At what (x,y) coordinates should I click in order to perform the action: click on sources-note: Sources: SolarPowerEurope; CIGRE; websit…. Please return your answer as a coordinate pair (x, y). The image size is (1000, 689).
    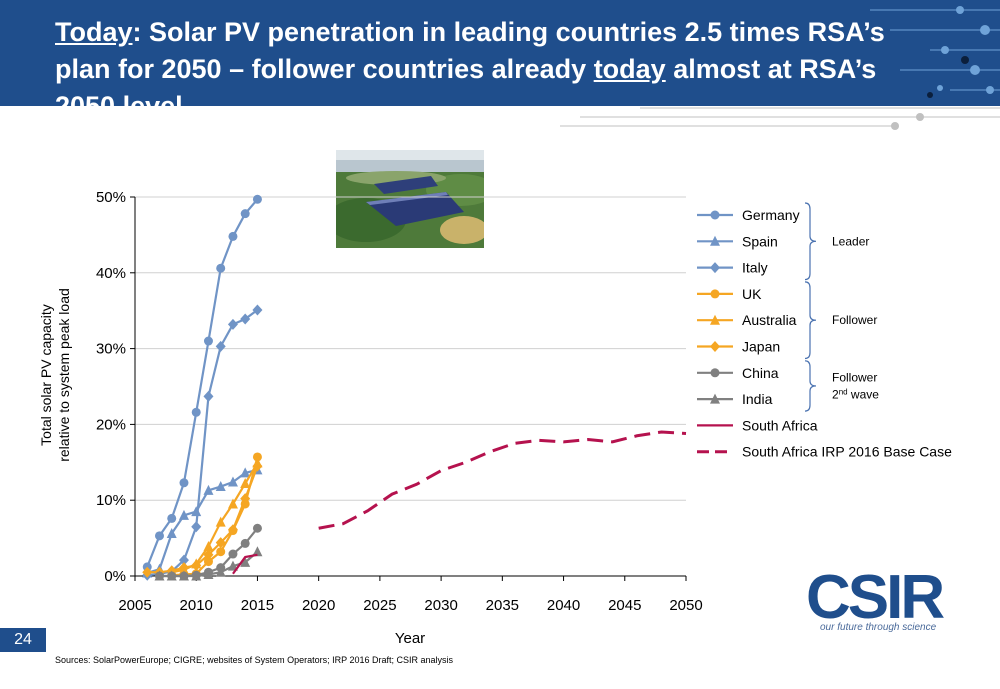
    Looking at the image, I should click on (254, 660).